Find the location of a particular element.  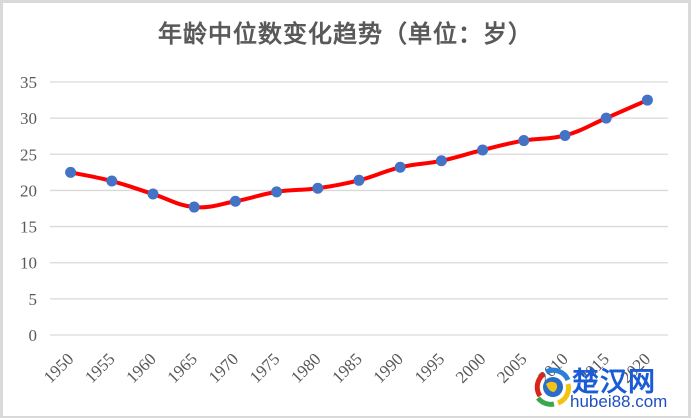

x-tick-label: 1960 is located at coordinates (140, 367).